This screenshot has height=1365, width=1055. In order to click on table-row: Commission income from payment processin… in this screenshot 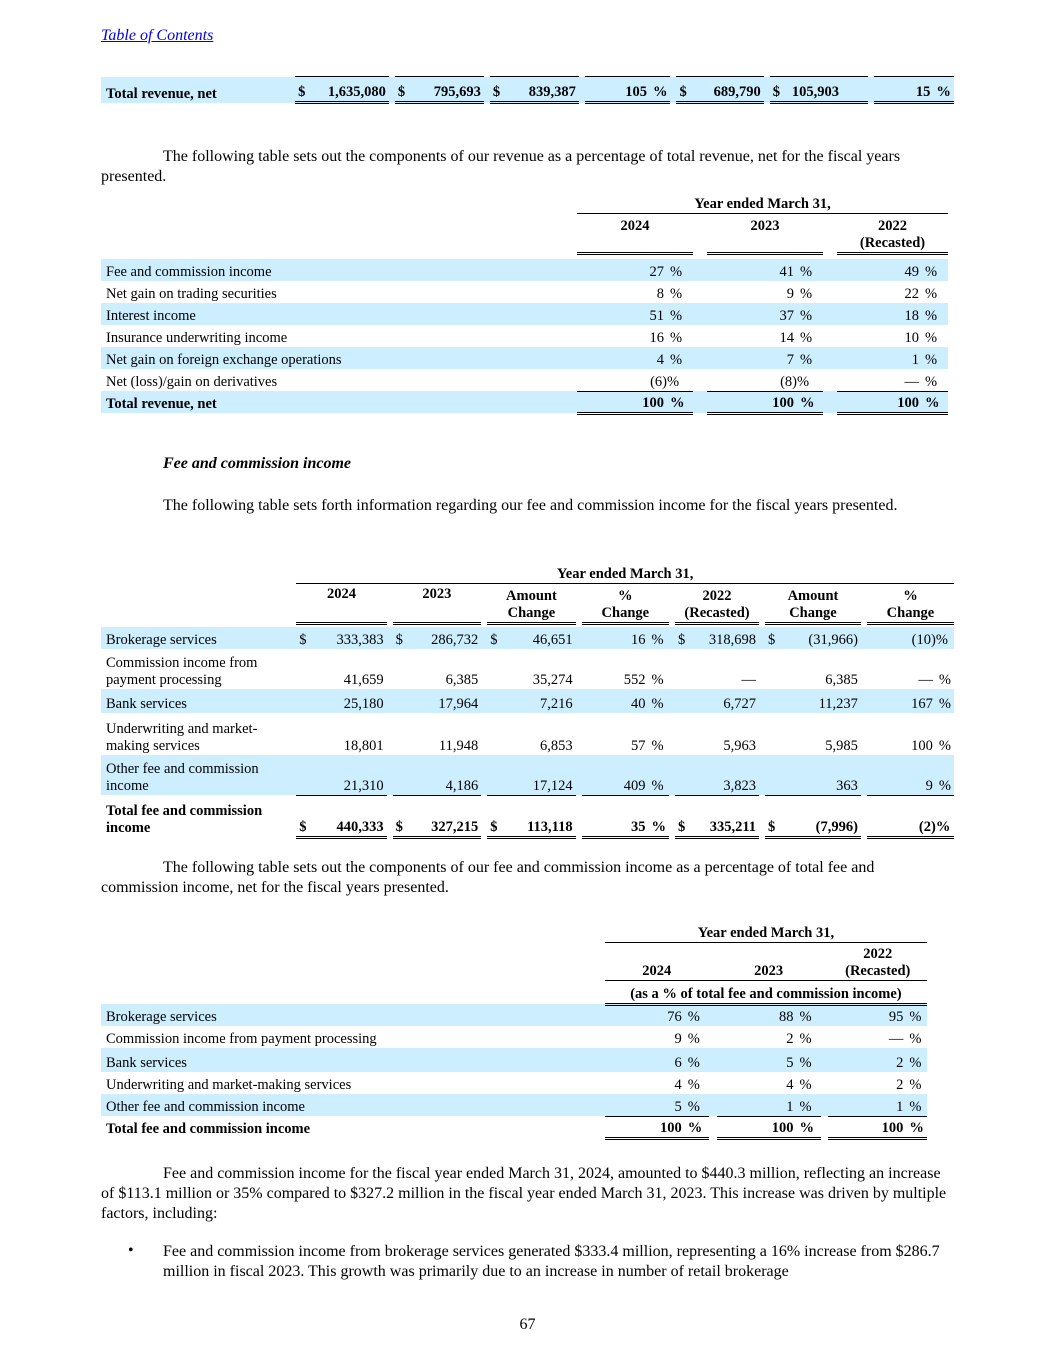, I will do `click(514, 1039)`.